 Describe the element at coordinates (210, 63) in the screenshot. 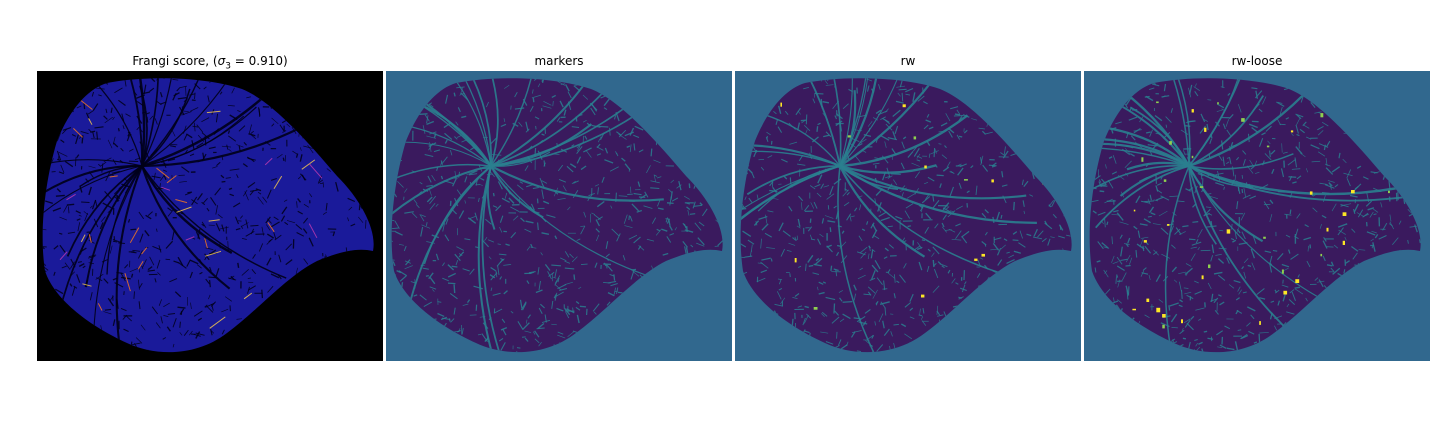

I see `panel-title-frangi: Frangi score, (σ3 = 0.910)` at that location.